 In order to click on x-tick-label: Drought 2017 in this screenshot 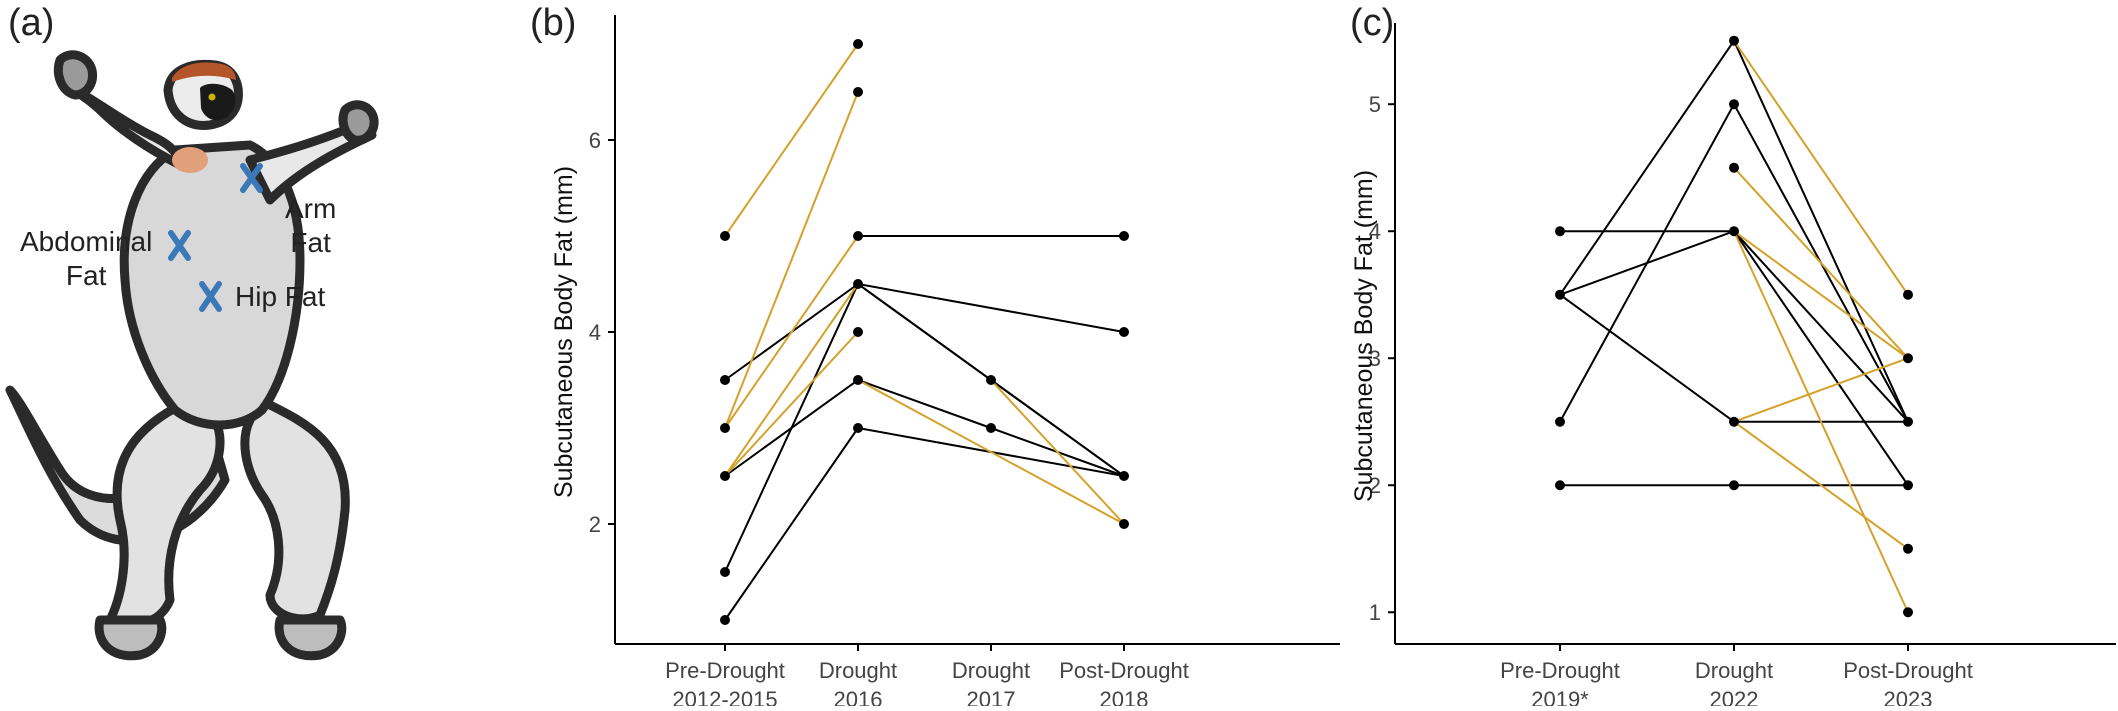, I will do `click(991, 682)`.